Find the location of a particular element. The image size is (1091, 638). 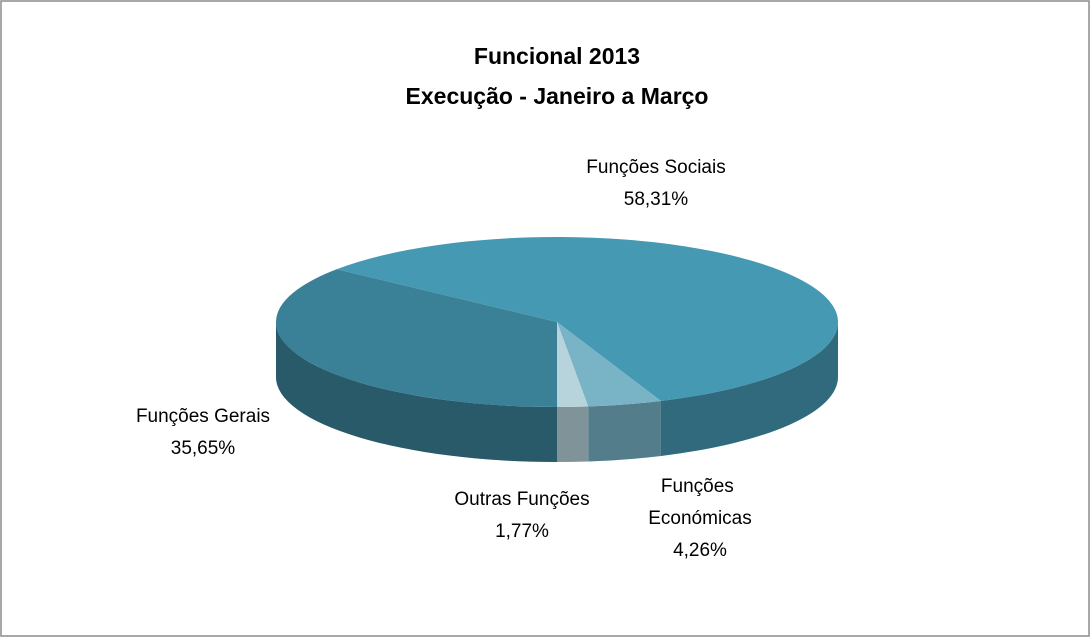

value-label: 58,31% is located at coordinates (656, 199).